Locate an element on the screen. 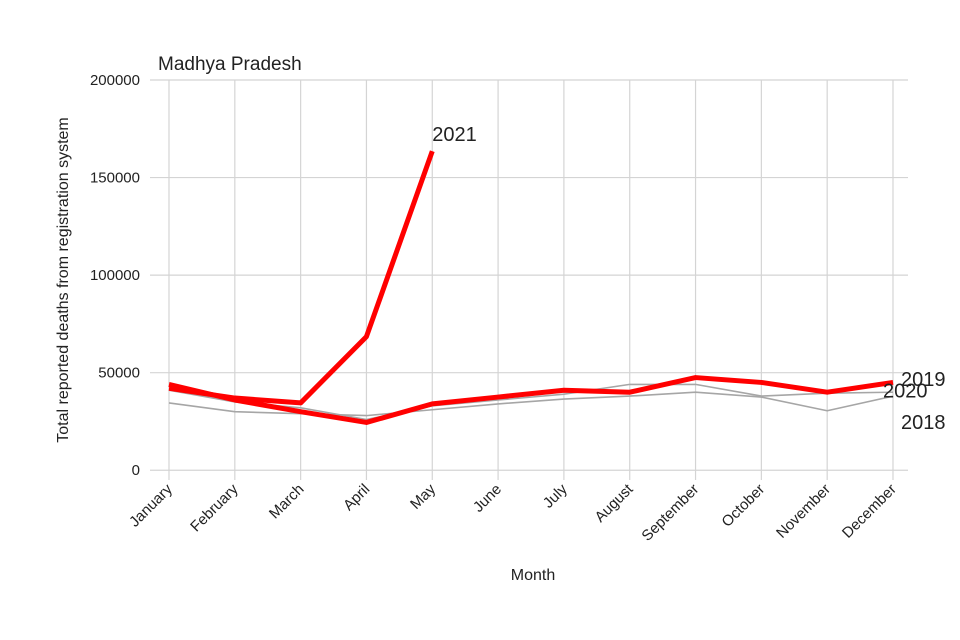 The image size is (960, 640). x-tick-label: February is located at coordinates (214, 507).